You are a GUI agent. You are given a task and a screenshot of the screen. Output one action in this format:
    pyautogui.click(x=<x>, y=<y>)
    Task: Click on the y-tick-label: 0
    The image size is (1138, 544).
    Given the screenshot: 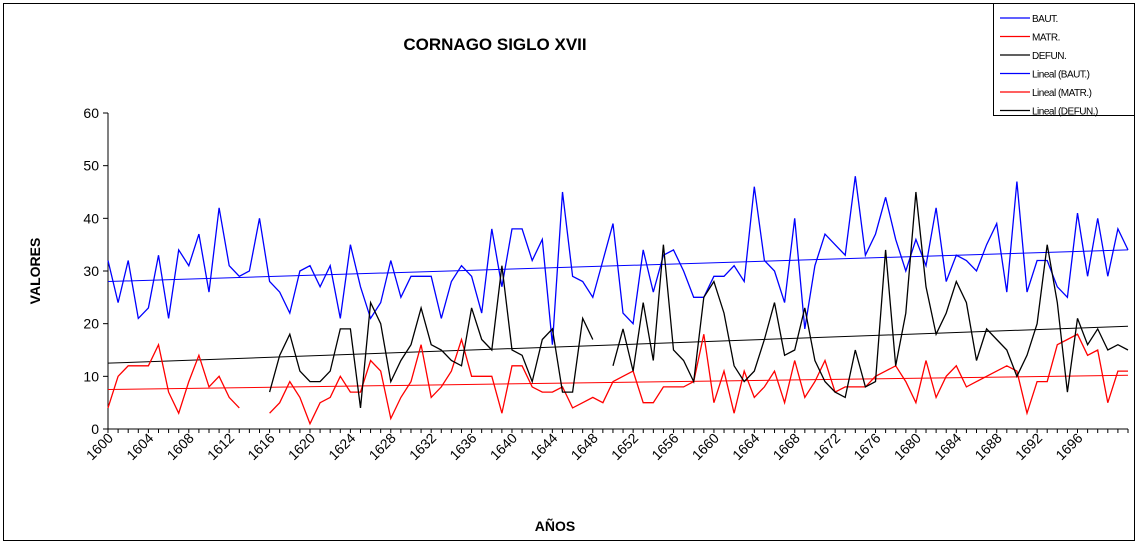 What is the action you would take?
    pyautogui.click(x=95, y=429)
    